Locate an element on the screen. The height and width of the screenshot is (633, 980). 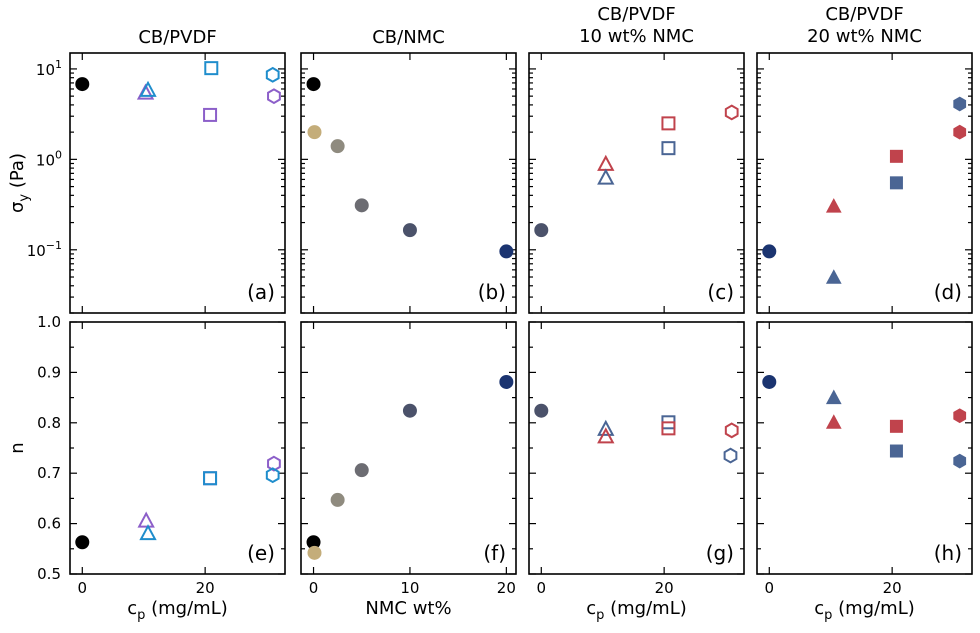
y-tick-label: 0.7 is located at coordinates (49, 473).